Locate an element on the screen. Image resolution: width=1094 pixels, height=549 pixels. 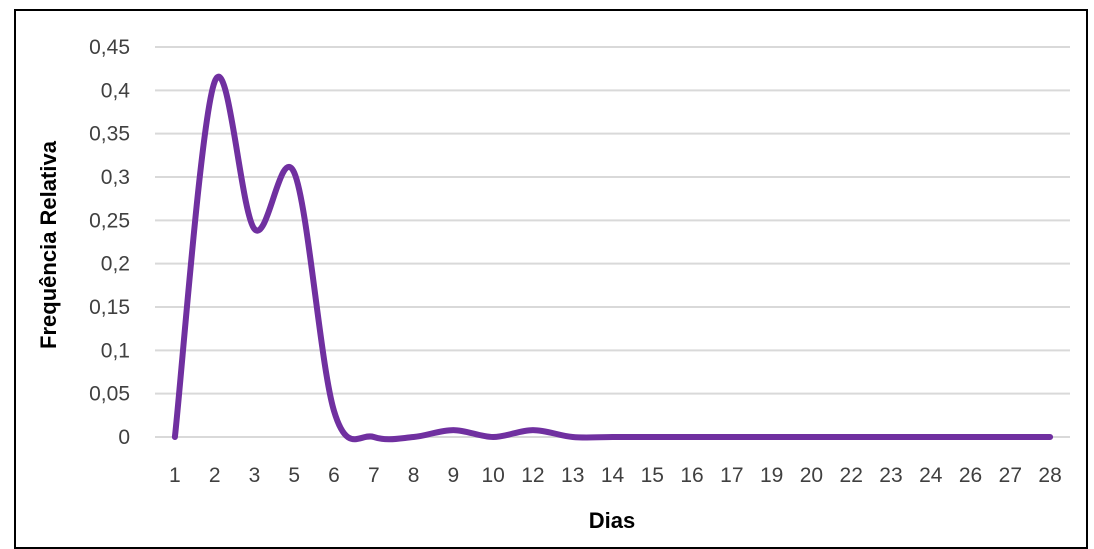
y-tick-label: 0,25 is located at coordinates (109, 220).